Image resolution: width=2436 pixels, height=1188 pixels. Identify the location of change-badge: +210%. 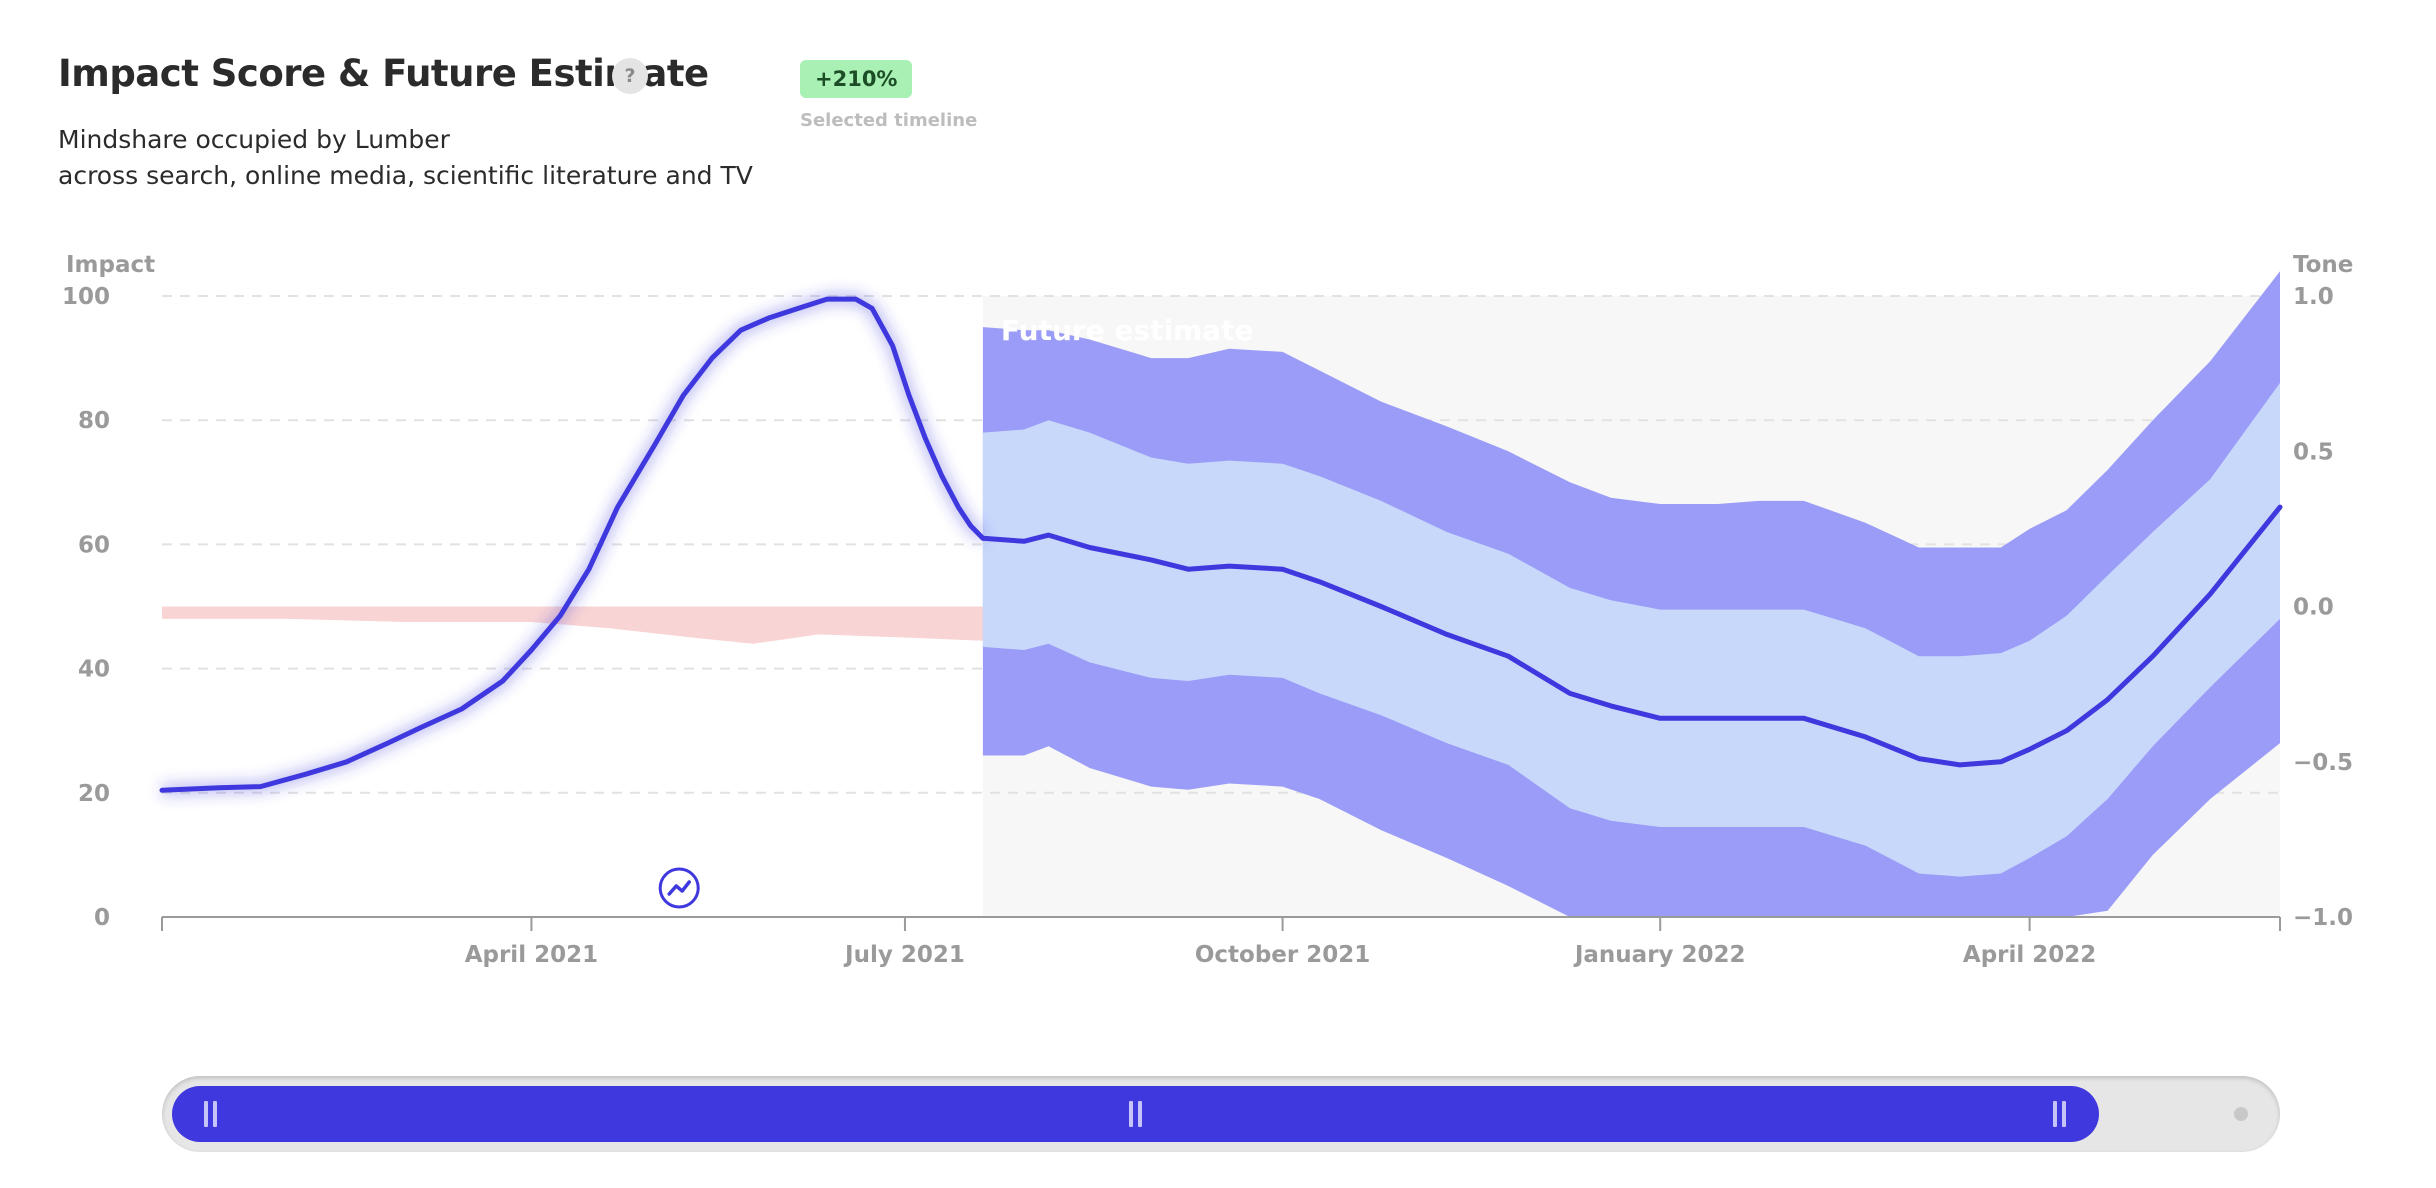
(856, 79).